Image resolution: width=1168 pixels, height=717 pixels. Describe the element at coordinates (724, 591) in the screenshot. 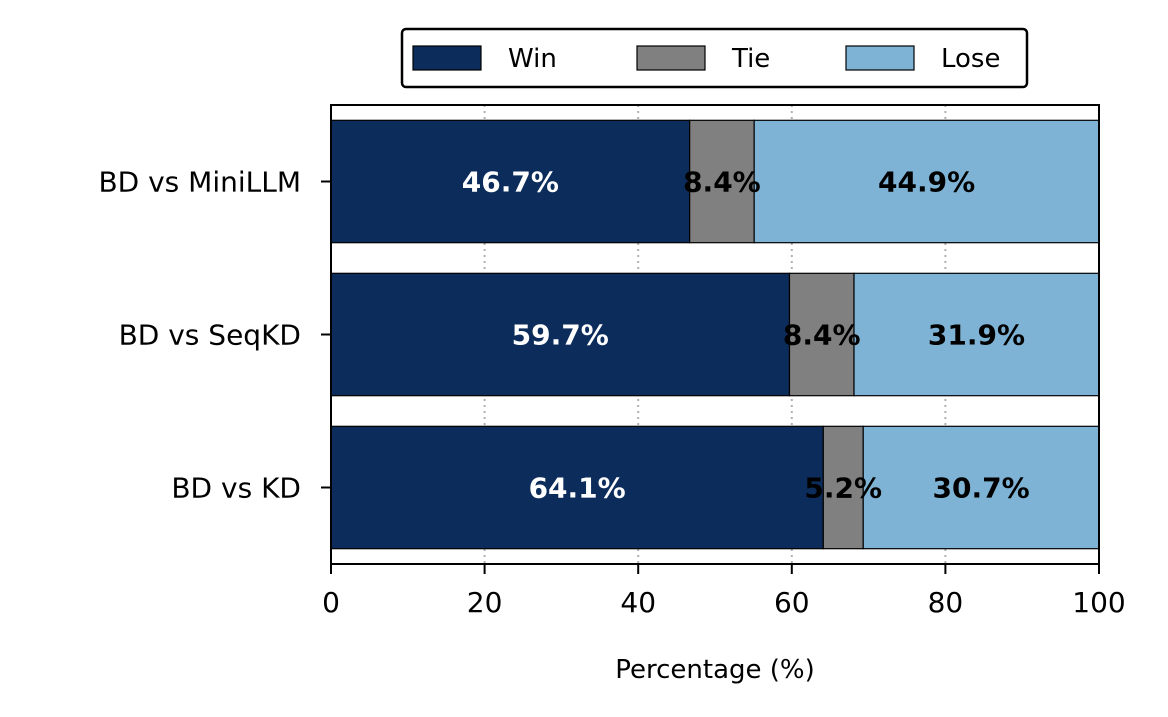

I see `x-axis: 0 20 40 60 80 100` at that location.